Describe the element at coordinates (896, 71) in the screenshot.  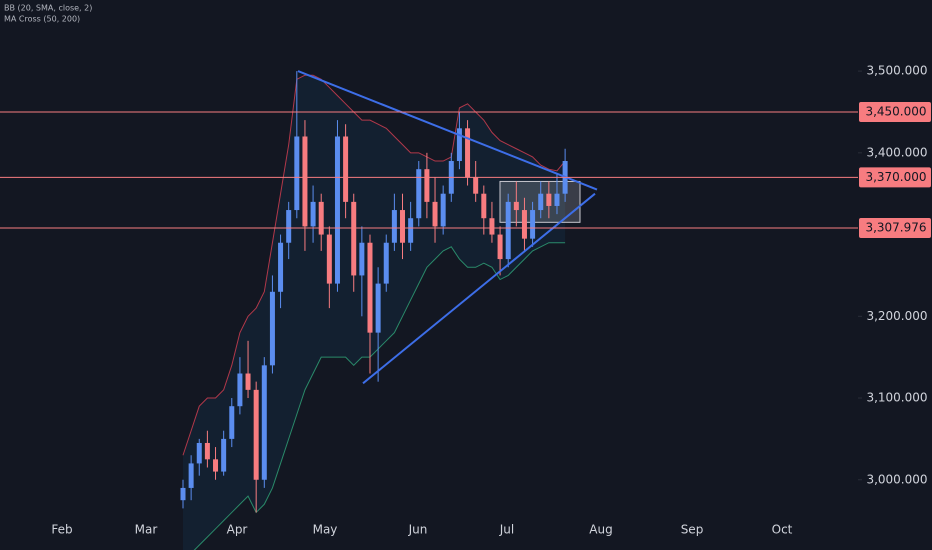
I see `y-tick-label: 3,500.000` at that location.